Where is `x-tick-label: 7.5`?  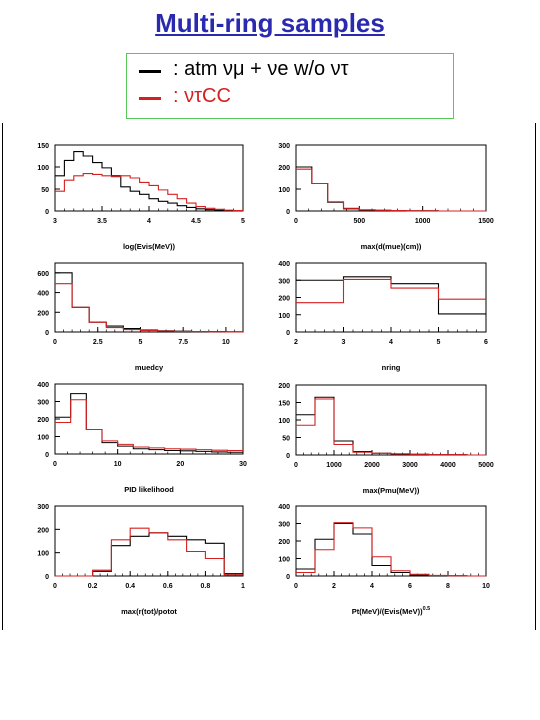 x-tick-label: 7.5 is located at coordinates (183, 342).